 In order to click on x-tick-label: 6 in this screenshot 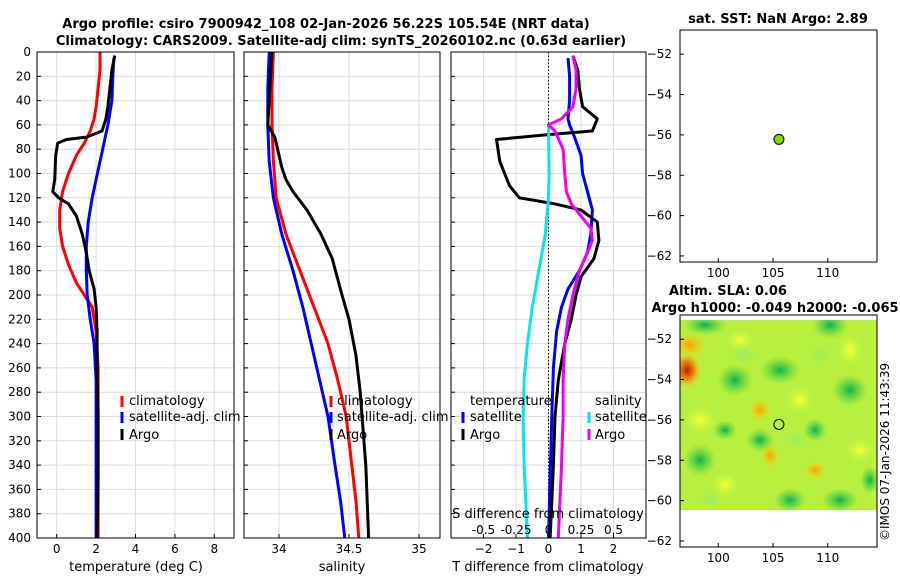, I will do `click(175, 549)`.